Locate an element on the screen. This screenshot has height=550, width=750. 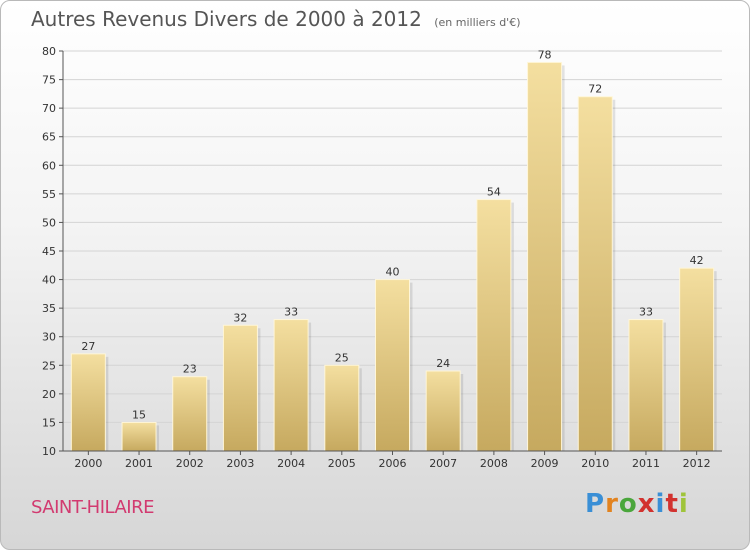
data-label: 23 is located at coordinates (190, 369).